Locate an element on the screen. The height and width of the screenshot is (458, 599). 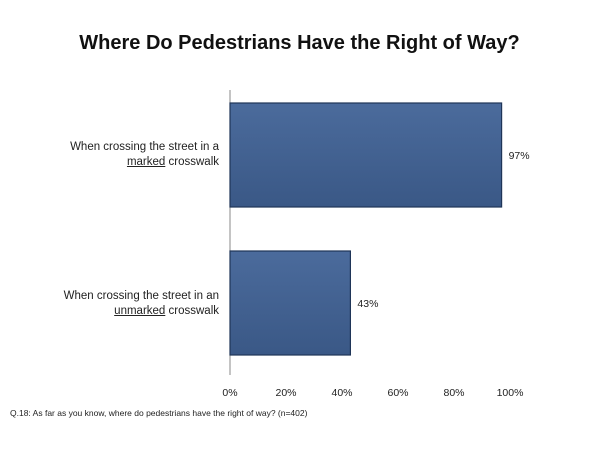
data-label: 43% is located at coordinates (367, 304).